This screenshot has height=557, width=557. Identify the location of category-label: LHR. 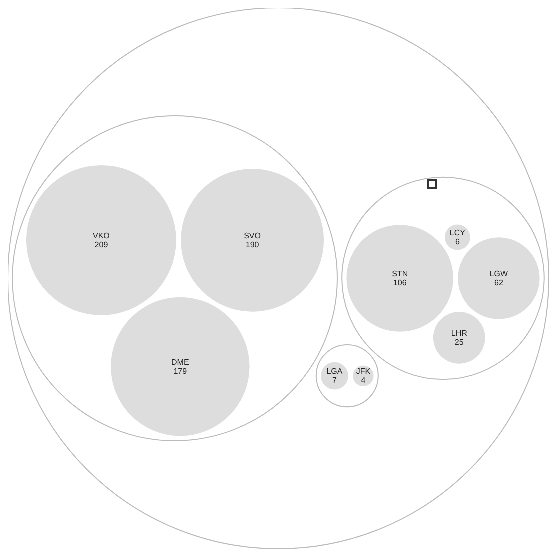
(459, 333).